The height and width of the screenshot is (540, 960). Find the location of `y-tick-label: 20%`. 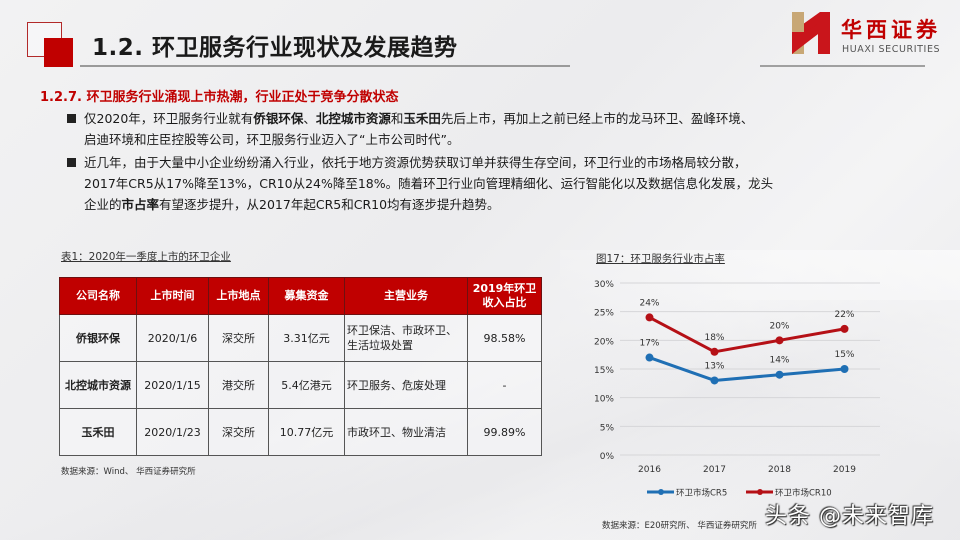

y-tick-label: 20% is located at coordinates (604, 342).